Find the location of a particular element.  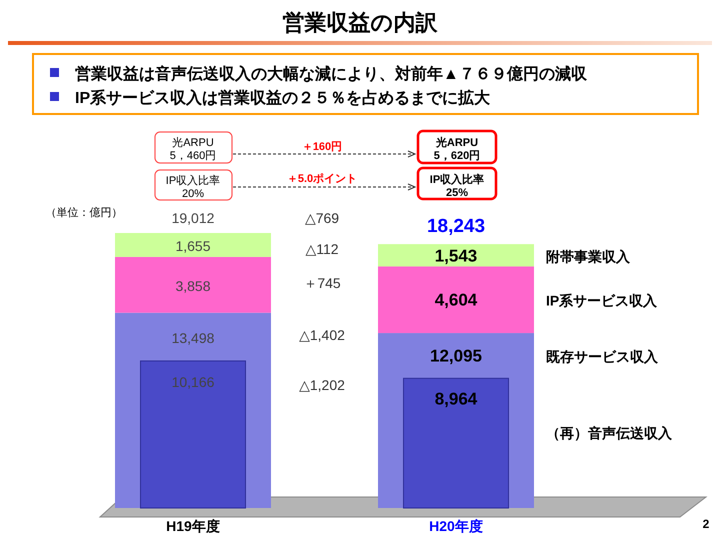

series-label: IP系サービス収入 is located at coordinates (602, 300).